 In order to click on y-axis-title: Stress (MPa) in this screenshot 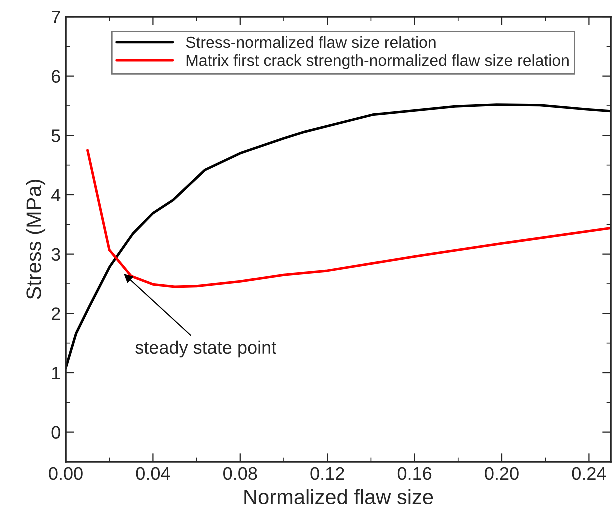, I will do `click(36, 240)`.